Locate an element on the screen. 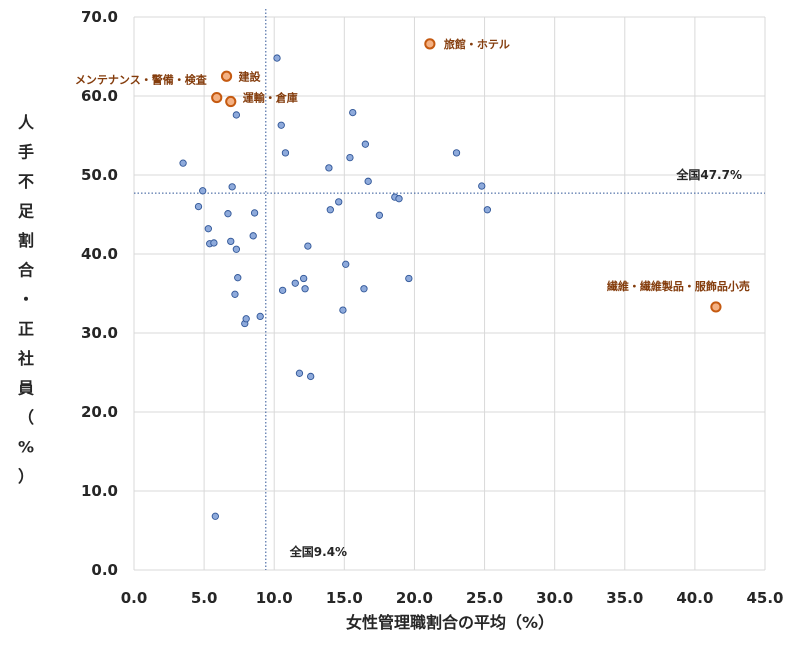 Image resolution: width=803 pixels, height=647 pixels. x-tick-label: 40.0 is located at coordinates (694, 598).